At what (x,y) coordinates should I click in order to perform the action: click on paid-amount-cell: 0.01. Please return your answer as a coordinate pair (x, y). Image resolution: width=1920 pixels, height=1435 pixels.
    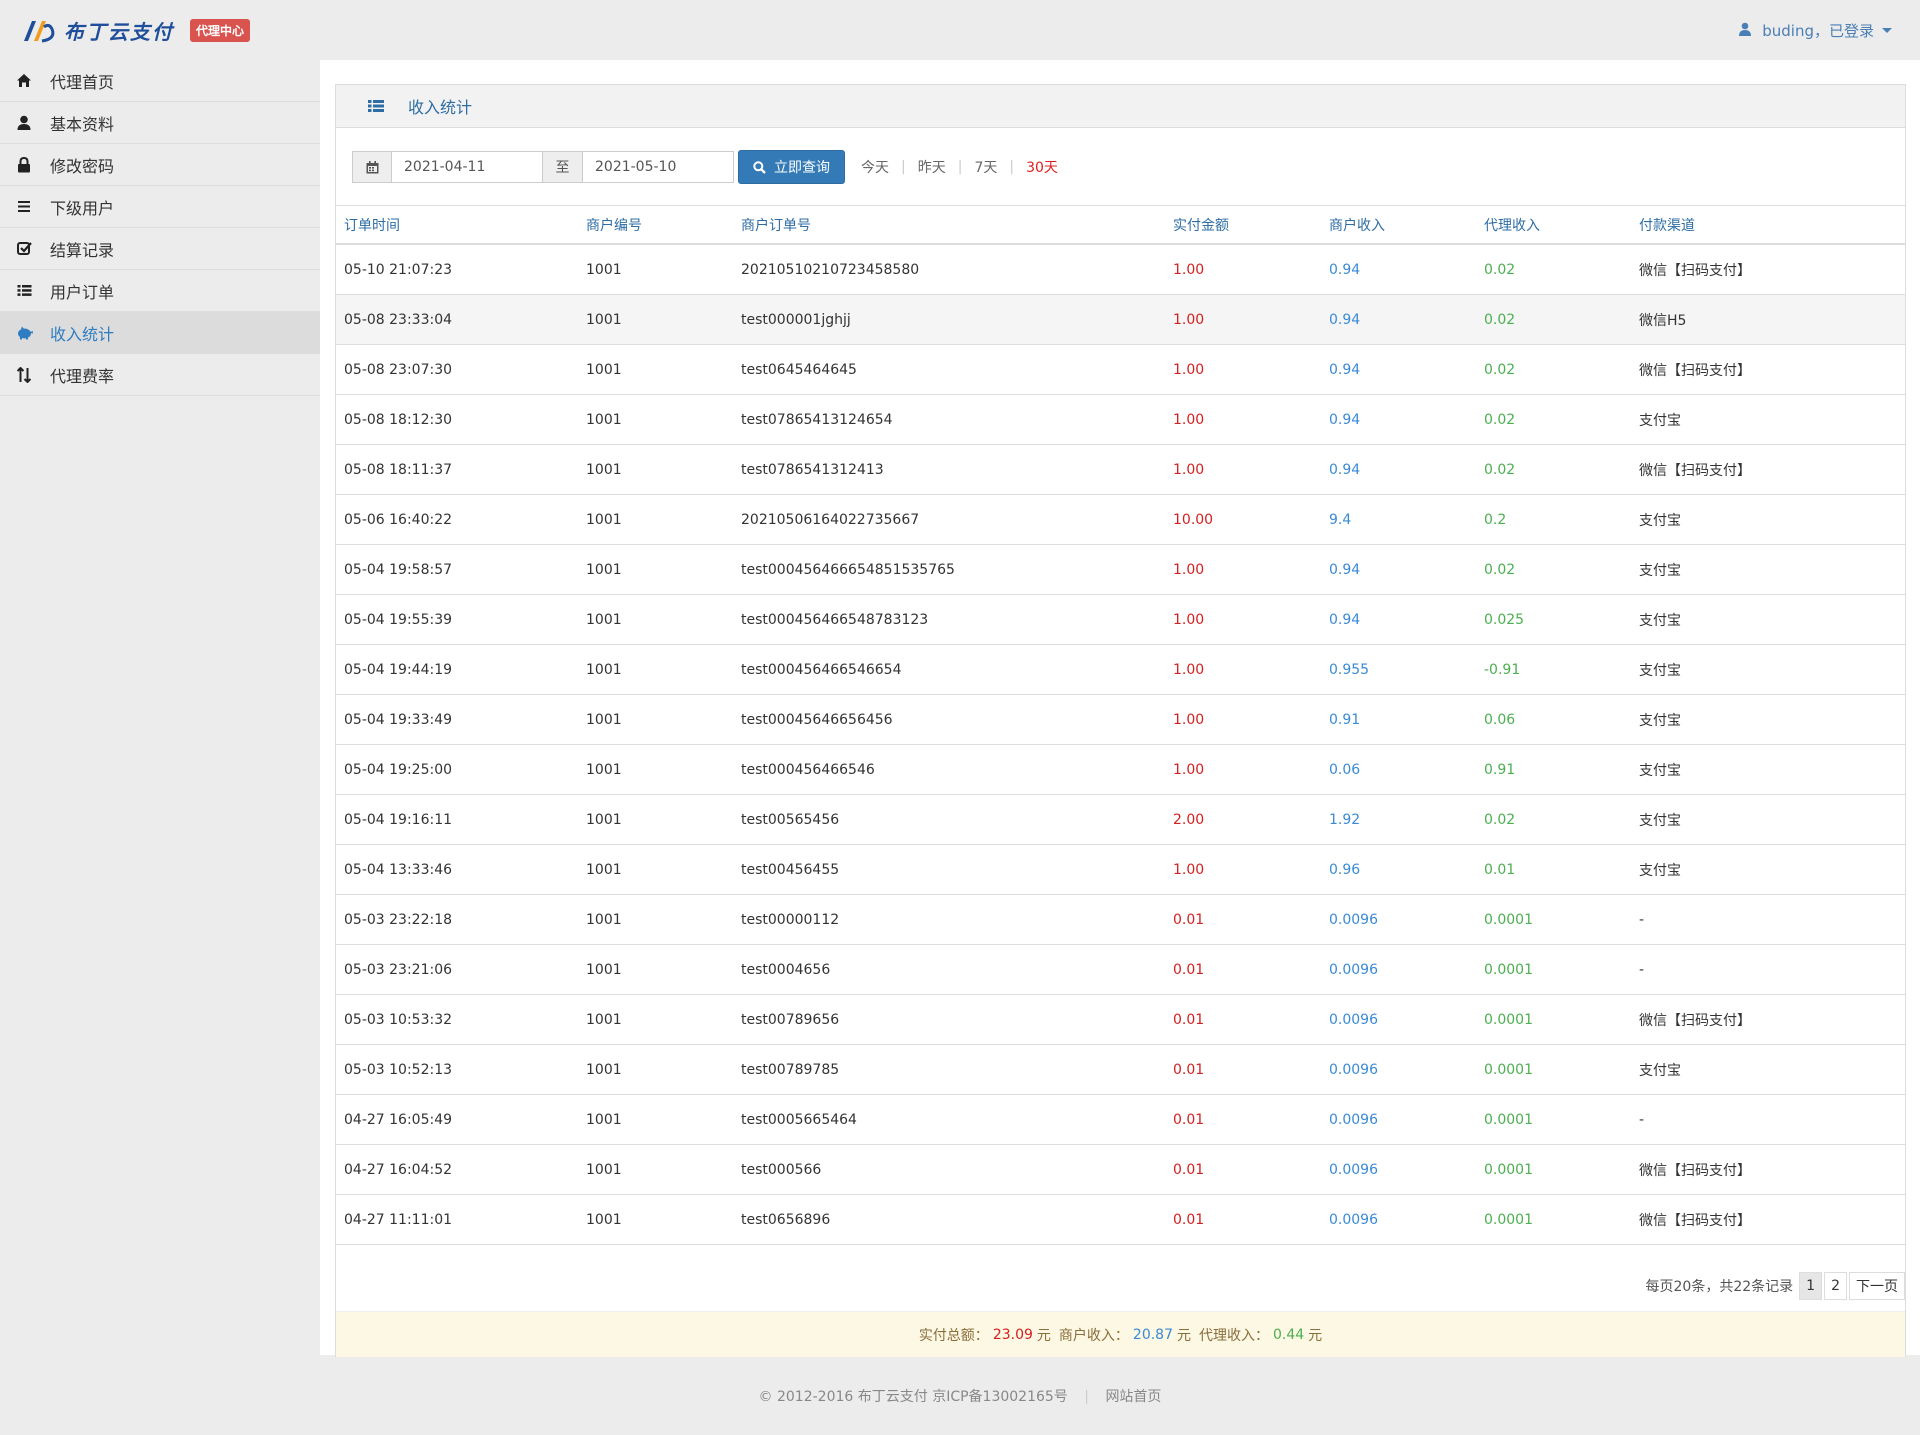
    Looking at the image, I should click on (1243, 969).